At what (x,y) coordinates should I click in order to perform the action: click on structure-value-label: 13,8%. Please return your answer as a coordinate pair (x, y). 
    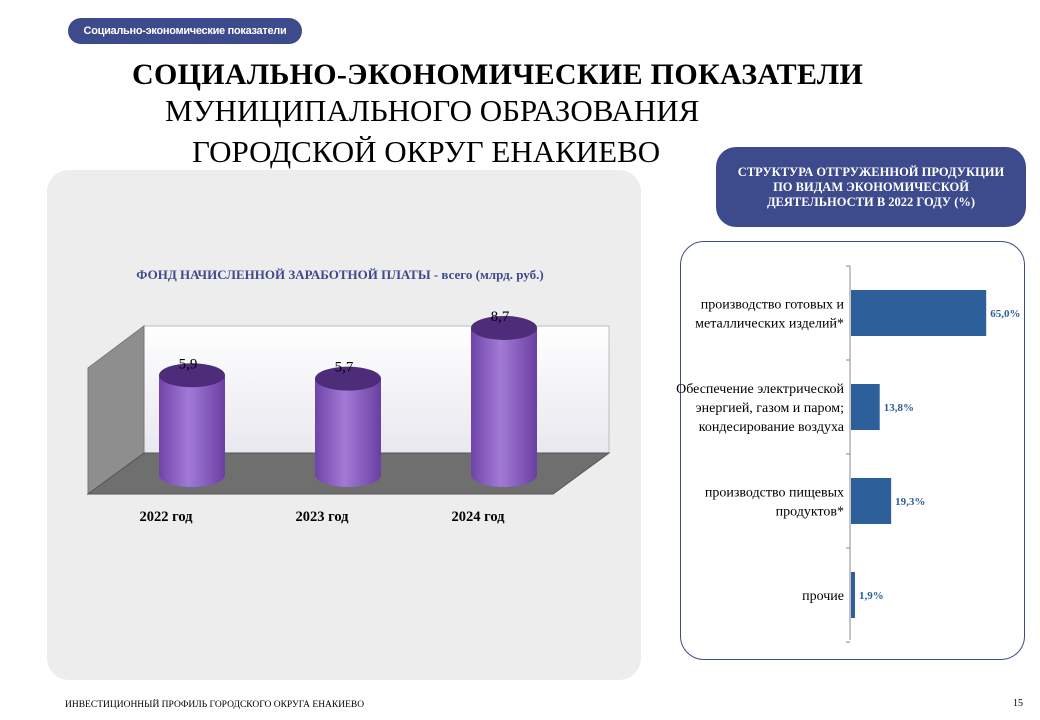
    Looking at the image, I should click on (899, 408).